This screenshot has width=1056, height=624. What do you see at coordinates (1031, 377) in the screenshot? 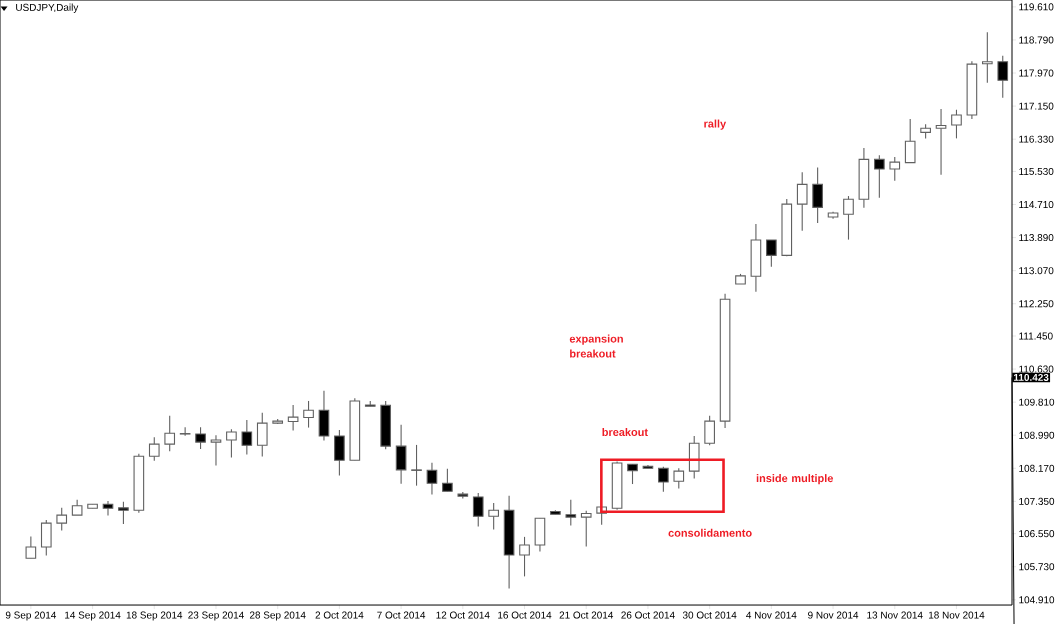
I see `text: 110.423` at bounding box center [1031, 377].